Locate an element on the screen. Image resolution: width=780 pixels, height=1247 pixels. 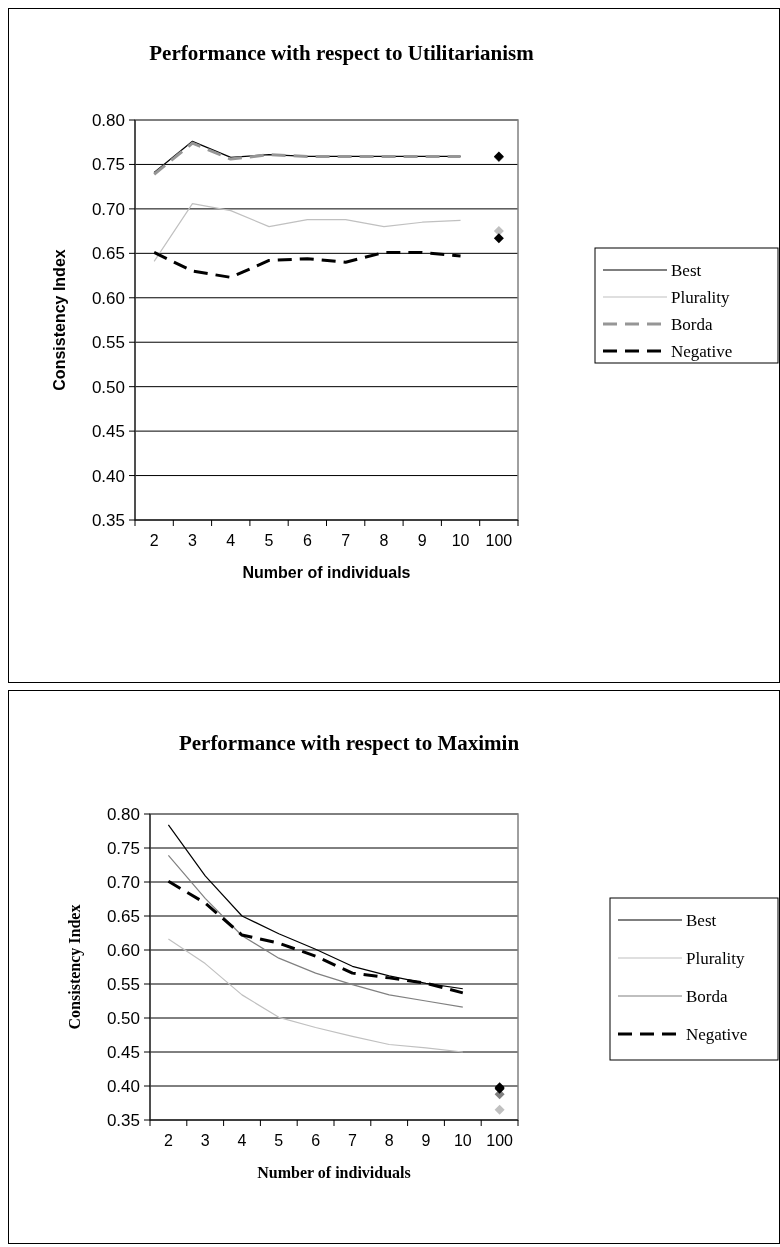
chart-title: Performance with respect to Utilitarianism is located at coordinates (342, 53).